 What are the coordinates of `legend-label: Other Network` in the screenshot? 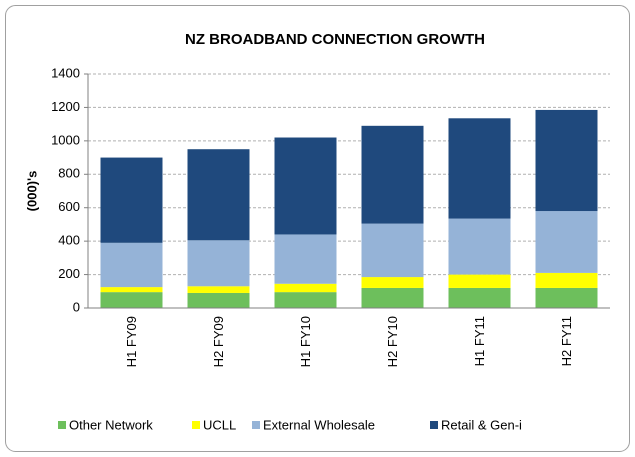 It's located at (111, 424).